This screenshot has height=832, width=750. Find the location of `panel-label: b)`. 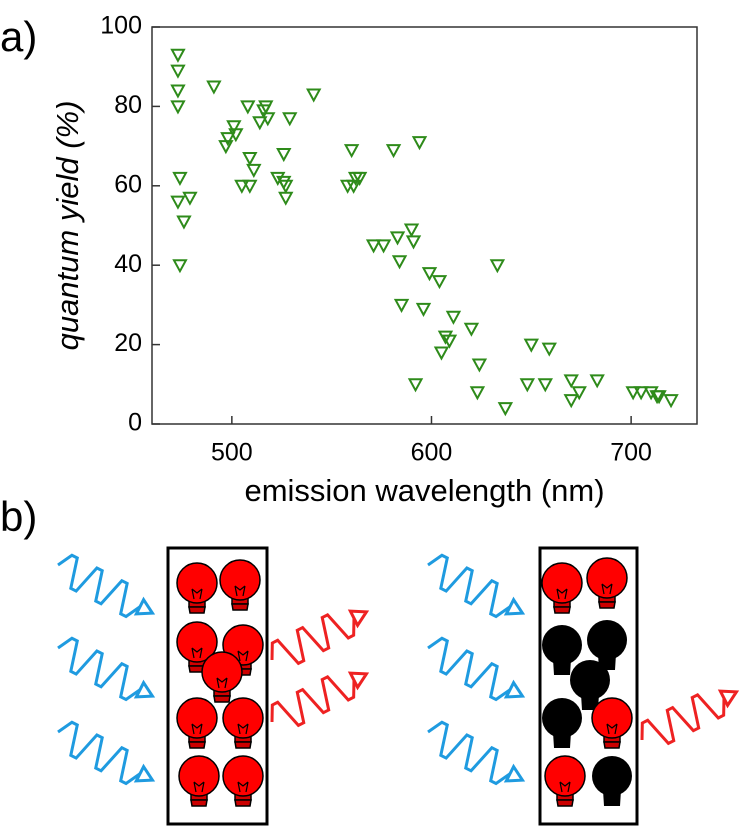

panel-label: b) is located at coordinates (18, 516).